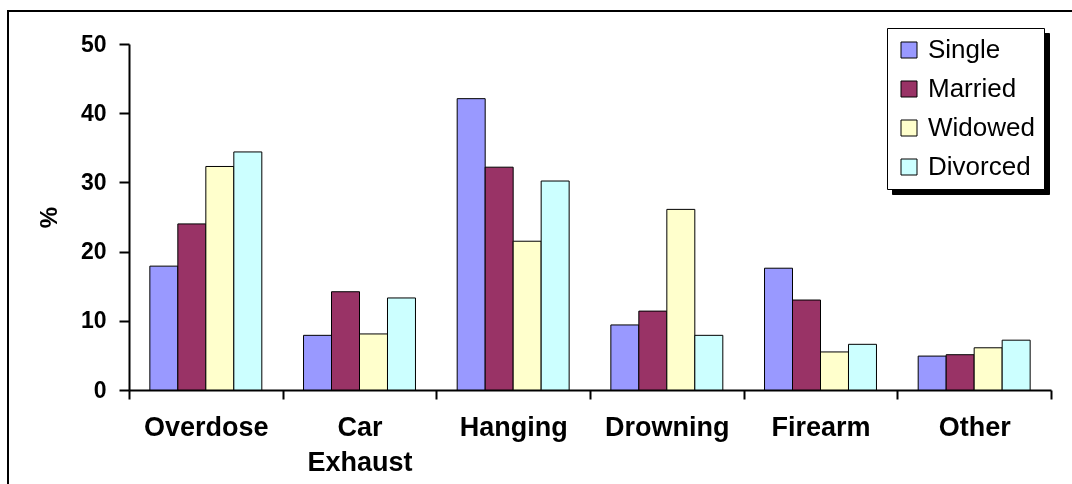  What do you see at coordinates (513, 426) in the screenshot?
I see `x-tick-label: Hanging` at bounding box center [513, 426].